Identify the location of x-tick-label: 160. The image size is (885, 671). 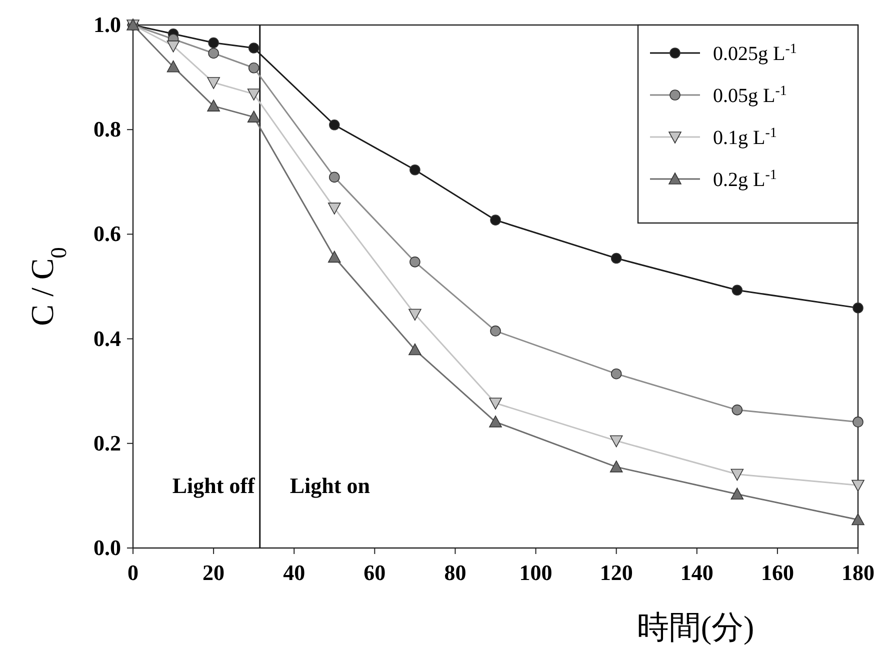
(777, 572).